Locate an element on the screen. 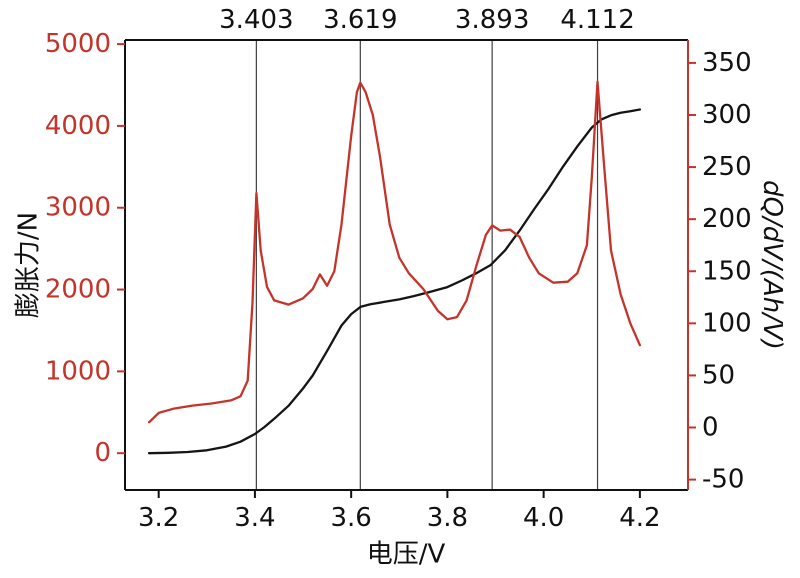 This screenshot has width=800, height=578. right-tick-label: 300 is located at coordinates (727, 115).